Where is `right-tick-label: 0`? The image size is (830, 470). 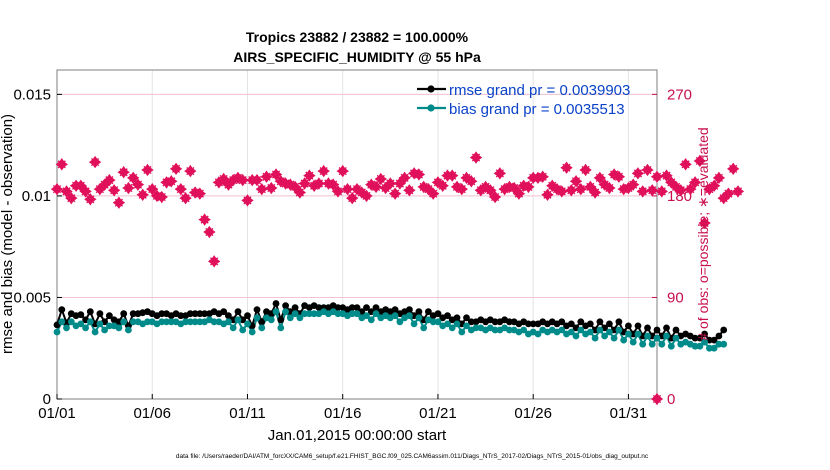
right-tick-label: 0 is located at coordinates (671, 399).